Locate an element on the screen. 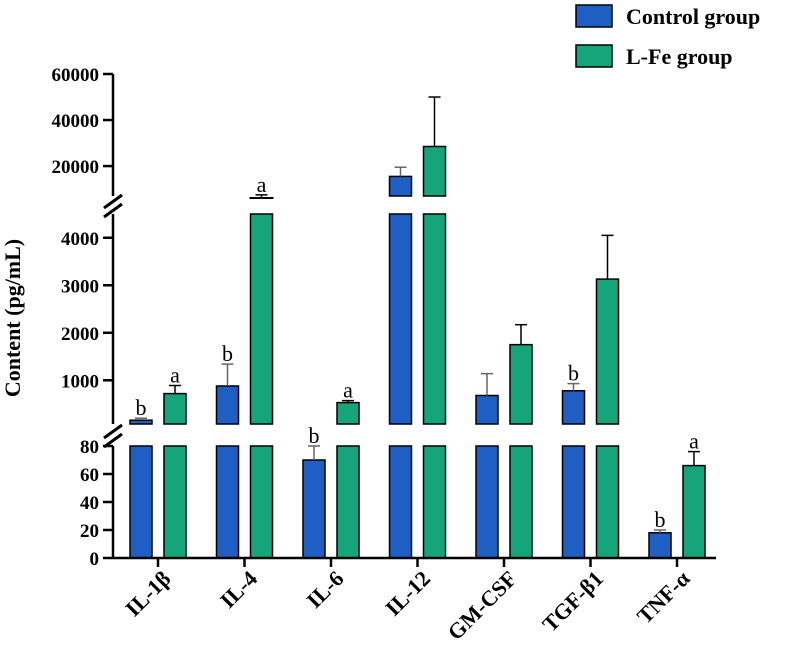 This screenshot has width=792, height=664. y-tick-label: 60000 is located at coordinates (76, 75).